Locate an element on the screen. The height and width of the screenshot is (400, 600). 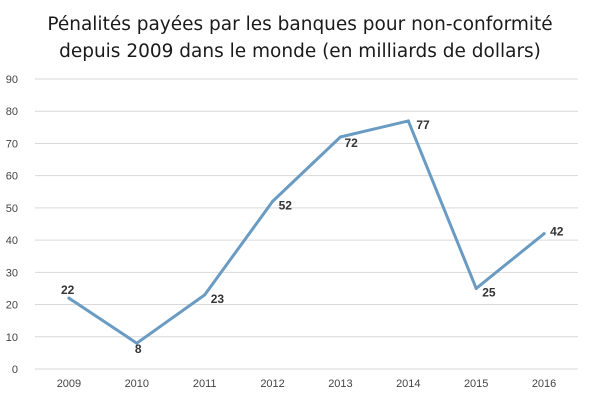
data-point-2009 is located at coordinates (69, 298).